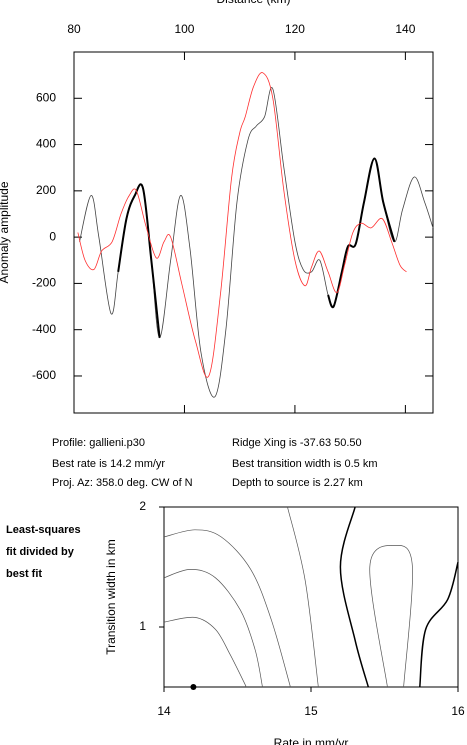 The height and width of the screenshot is (745, 467). I want to click on x-tick-label: 140, so click(405, 29).